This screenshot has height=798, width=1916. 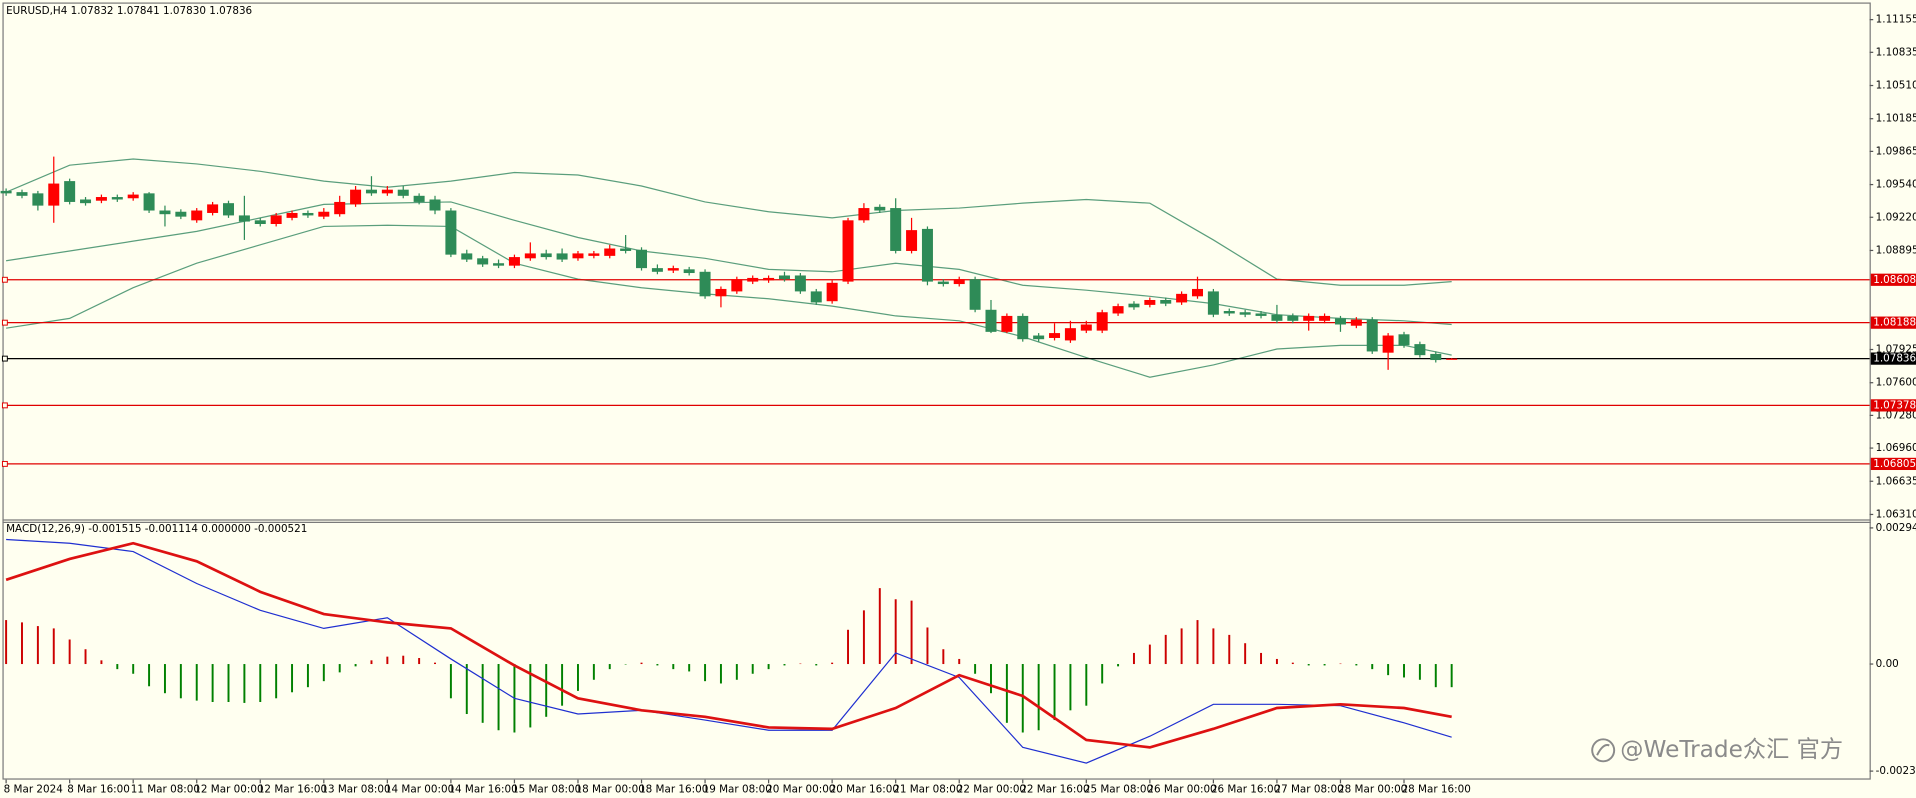 What do you see at coordinates (419, 789) in the screenshot?
I see `x-tick-label: 14 Mar 00:00` at bounding box center [419, 789].